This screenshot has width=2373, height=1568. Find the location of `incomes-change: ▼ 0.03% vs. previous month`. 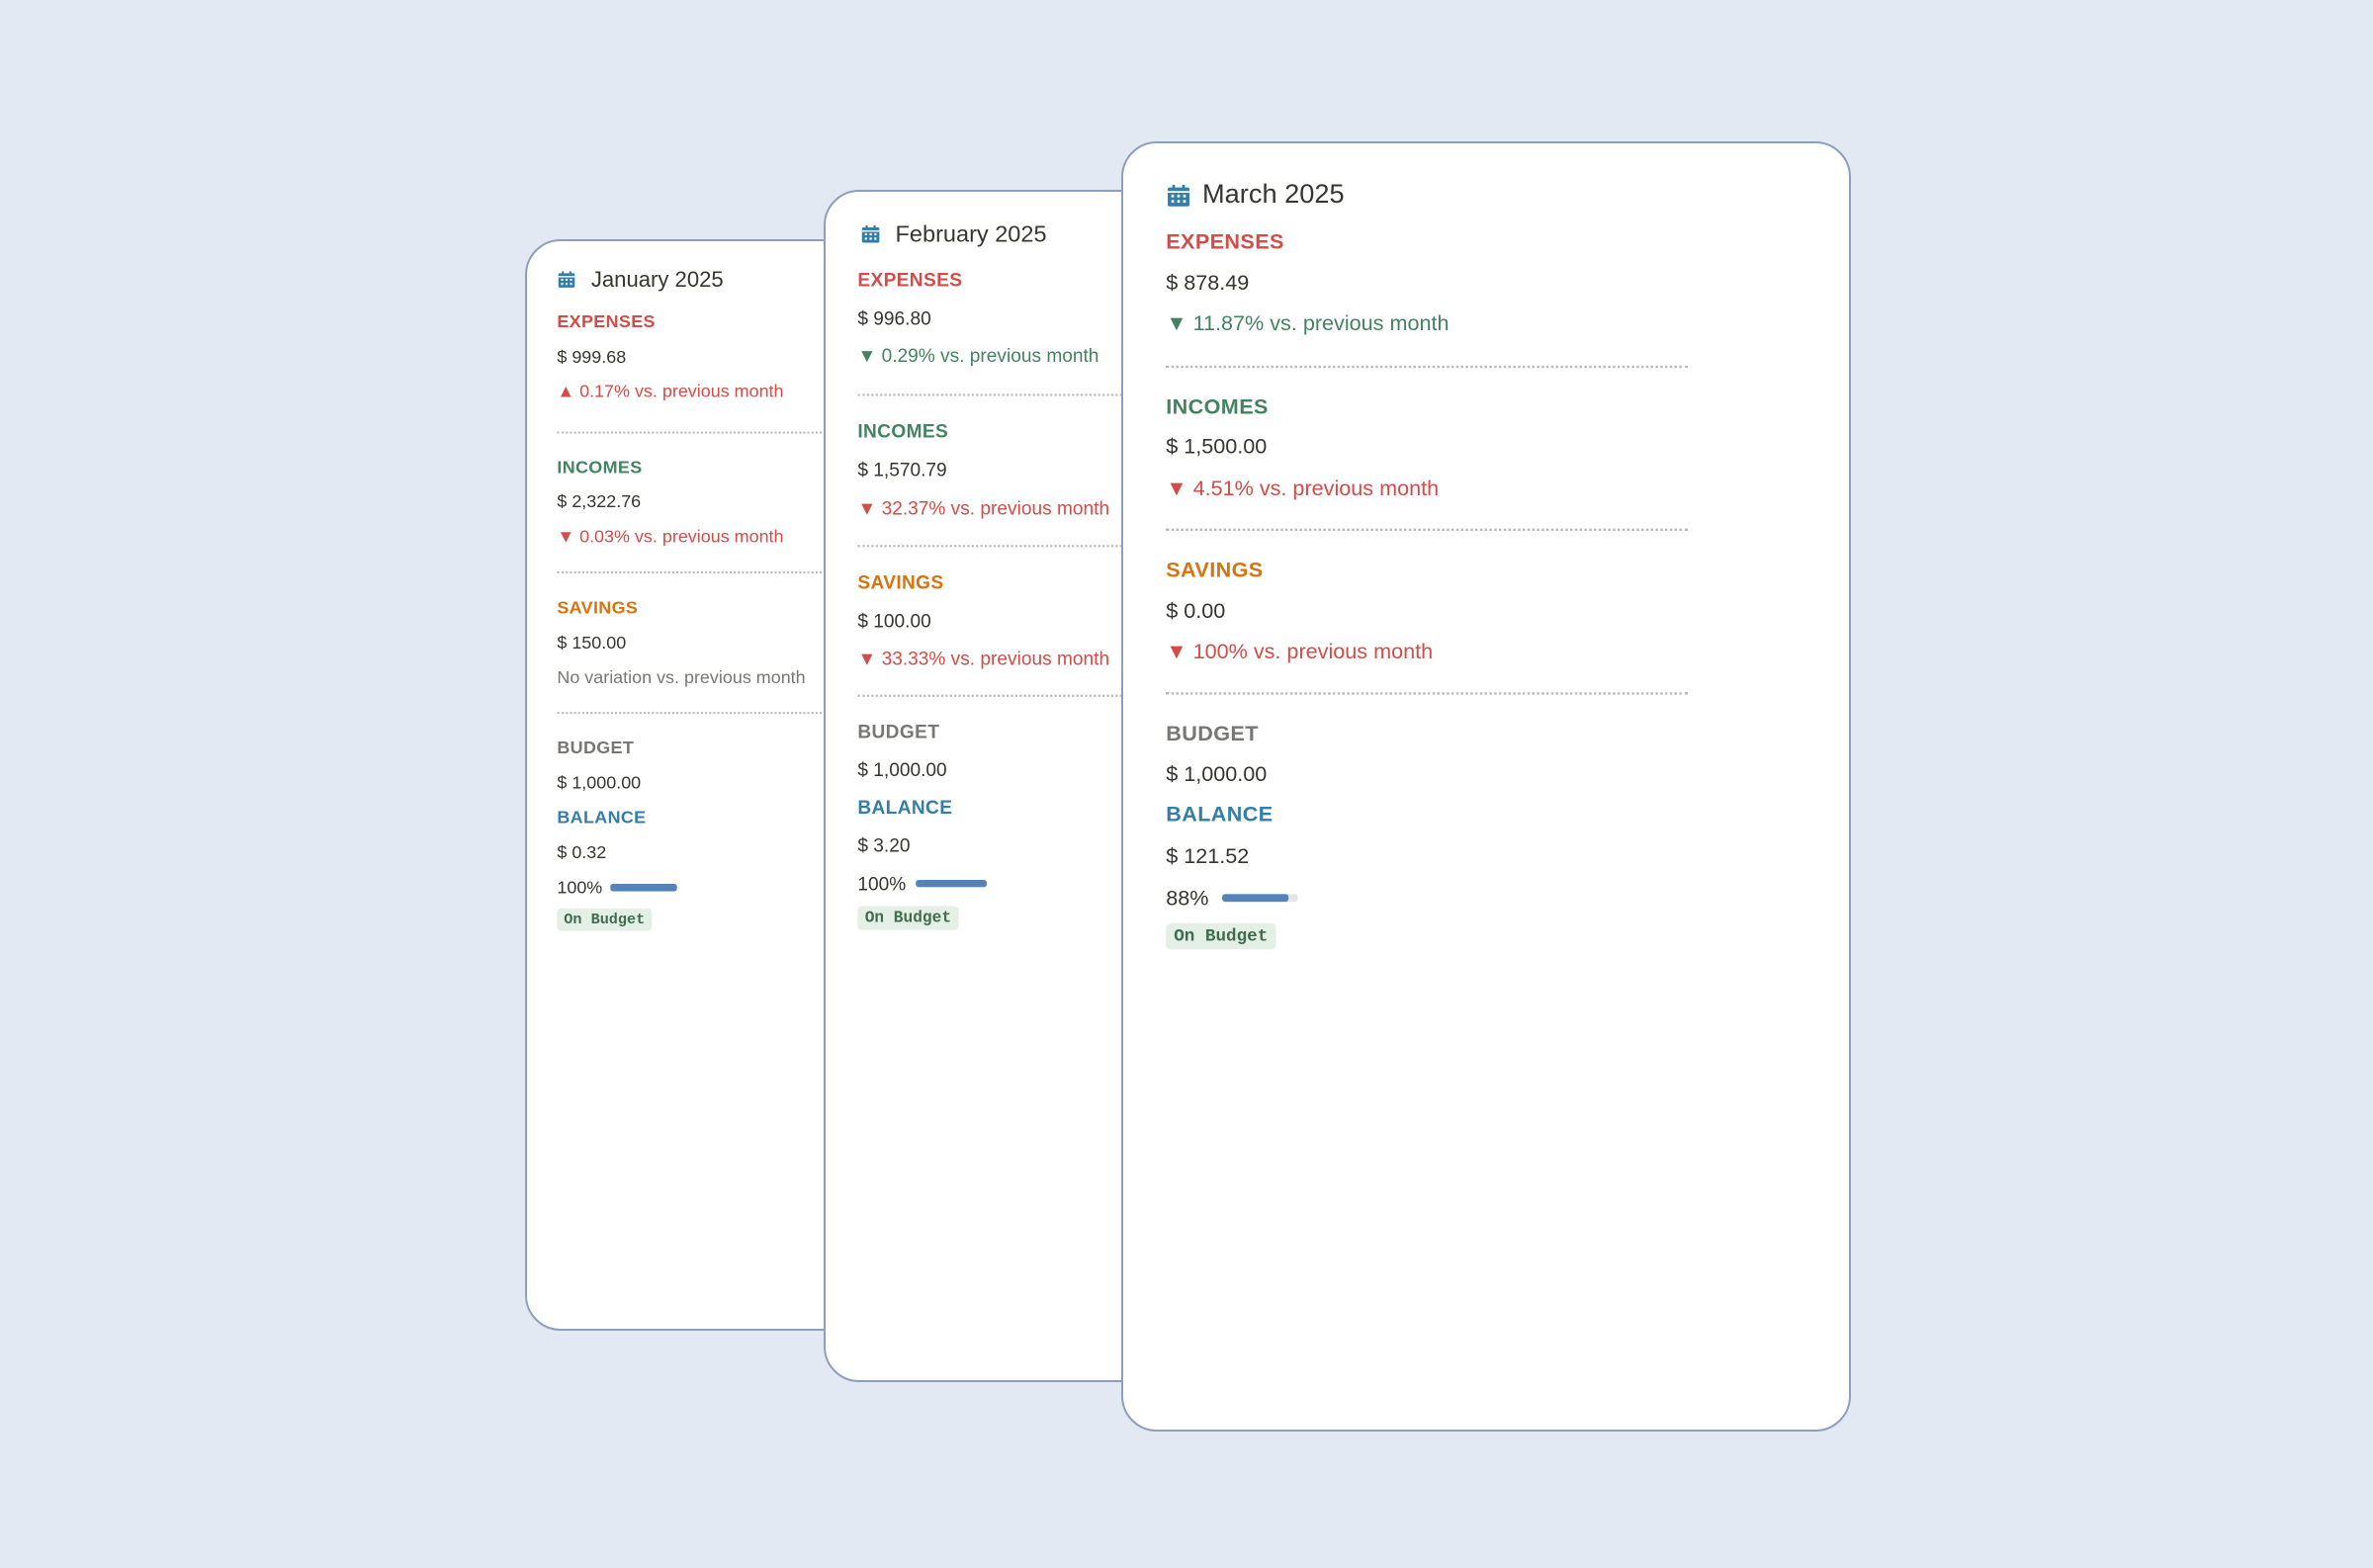

incomes-change: ▼ 0.03% vs. previous month is located at coordinates (670, 536).